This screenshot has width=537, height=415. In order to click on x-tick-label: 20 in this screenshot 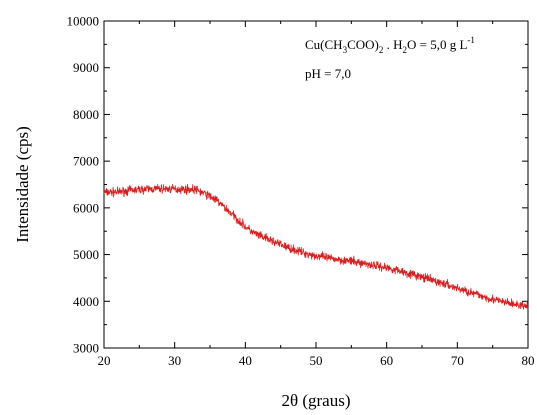, I will do `click(104, 360)`.